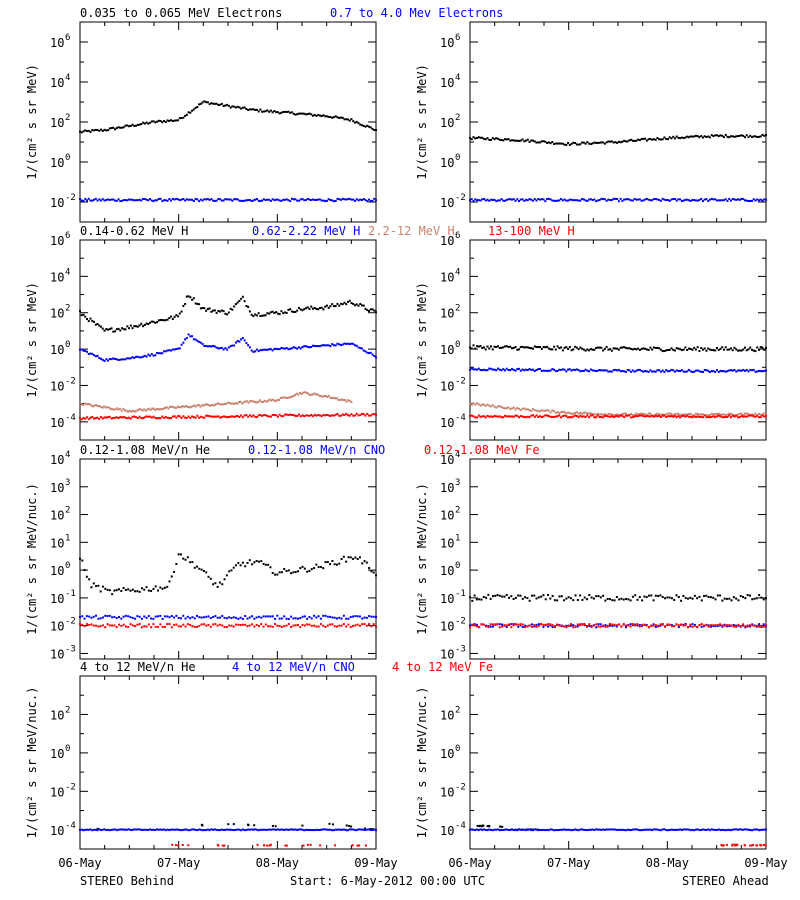 Image resolution: width=800 pixels, height=900 pixels. I want to click on y-tick-exponent: -2, so click(460, 381).